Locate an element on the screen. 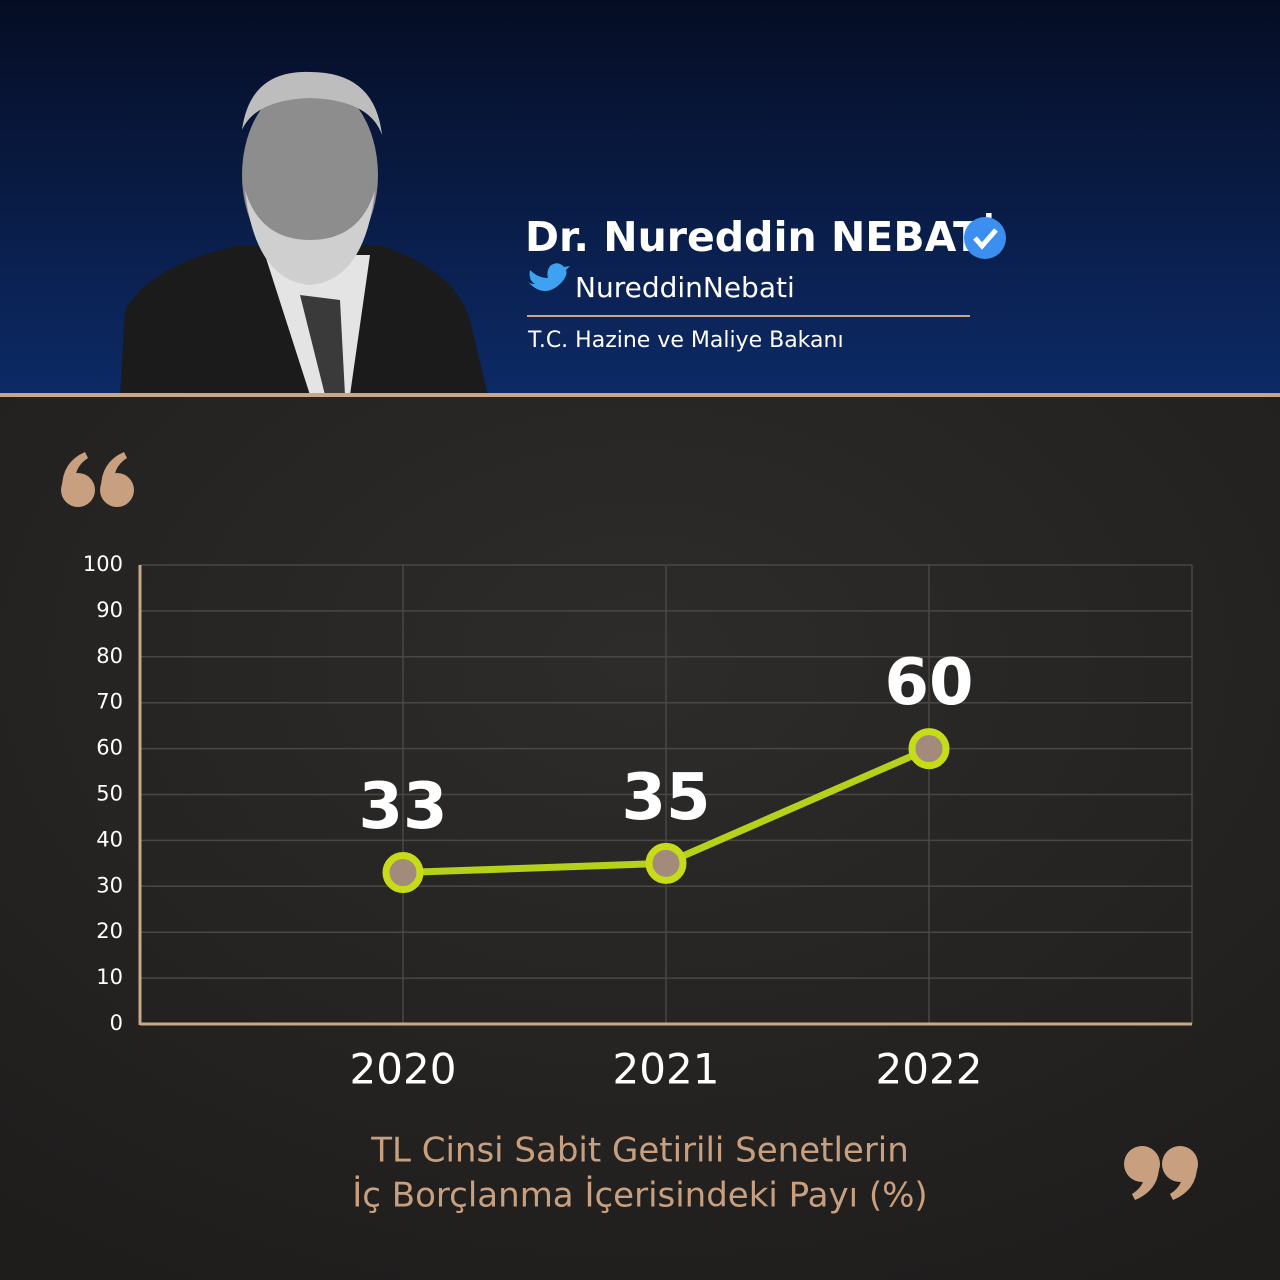 The image size is (1280, 1280). x-tick-label: 2020 is located at coordinates (403, 1069).